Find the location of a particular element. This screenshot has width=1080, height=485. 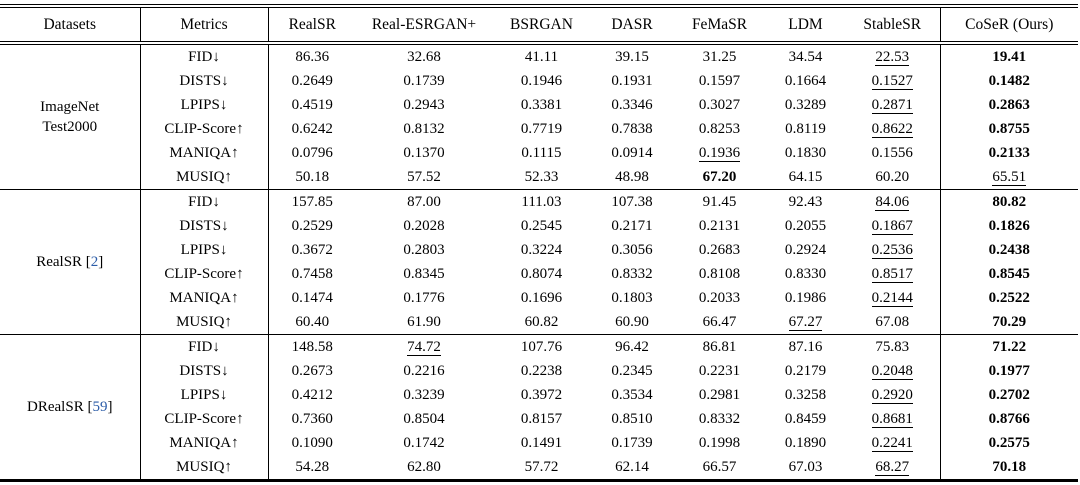

metric-value: 0.2871 is located at coordinates (892, 105).